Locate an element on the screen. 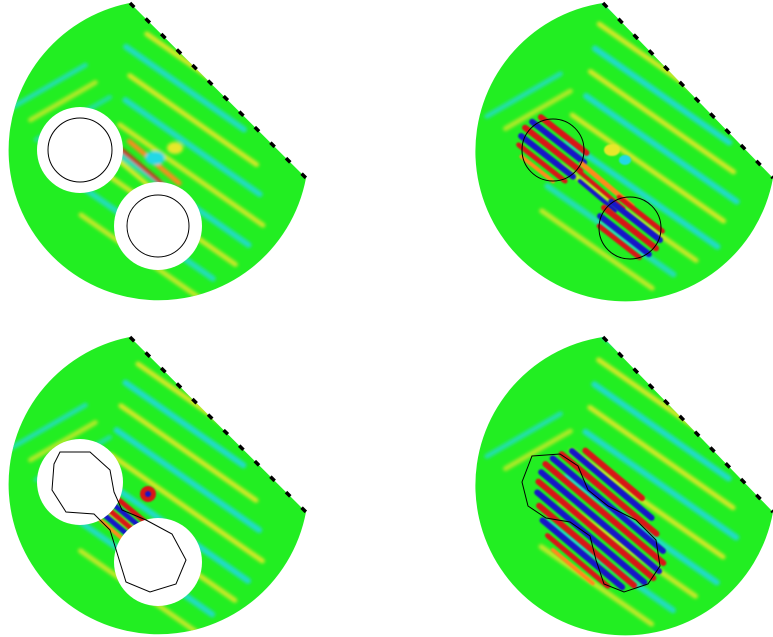 The width and height of the screenshot is (773, 637). obstacle-bridged is located at coordinates (119, 522).